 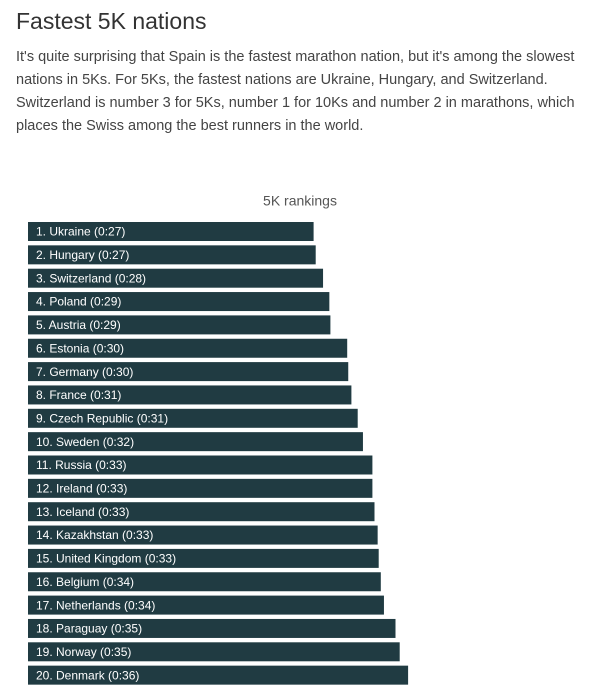 I want to click on bar-label: 5. Austria (0:29), so click(x=78, y=325).